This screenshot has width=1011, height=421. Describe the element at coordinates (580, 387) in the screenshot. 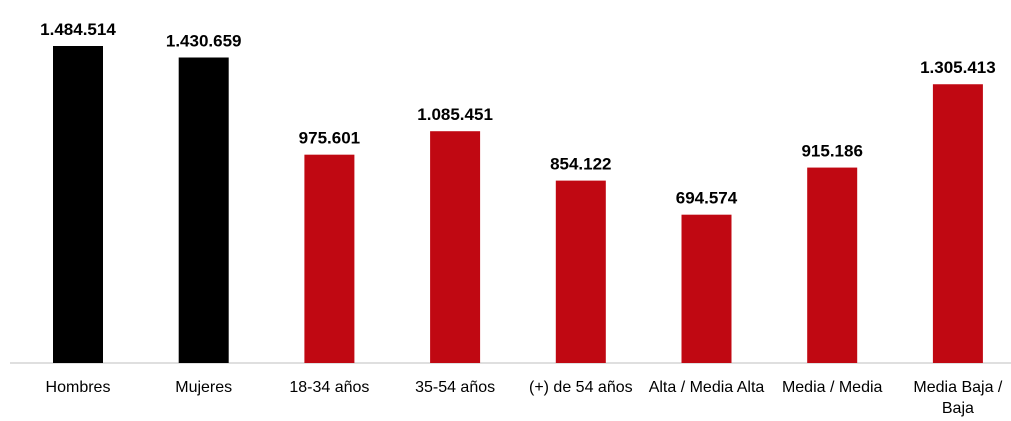

I see `x-tick-label: (+) de 54 años` at that location.